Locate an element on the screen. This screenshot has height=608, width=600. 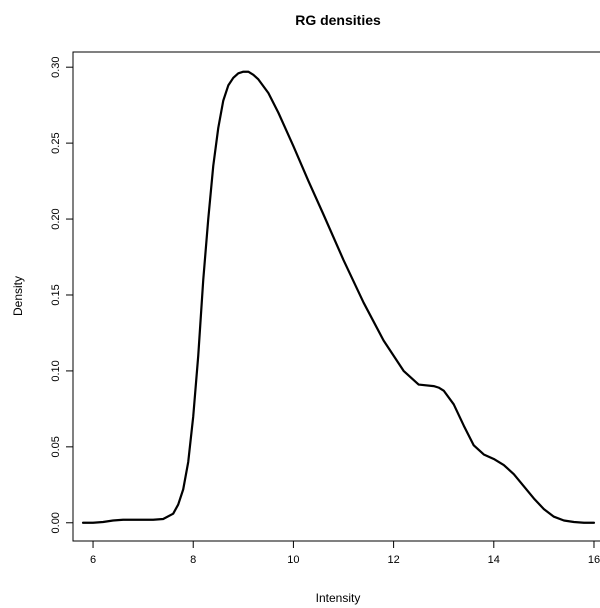
x-tick-label: 14 is located at coordinates (494, 560).